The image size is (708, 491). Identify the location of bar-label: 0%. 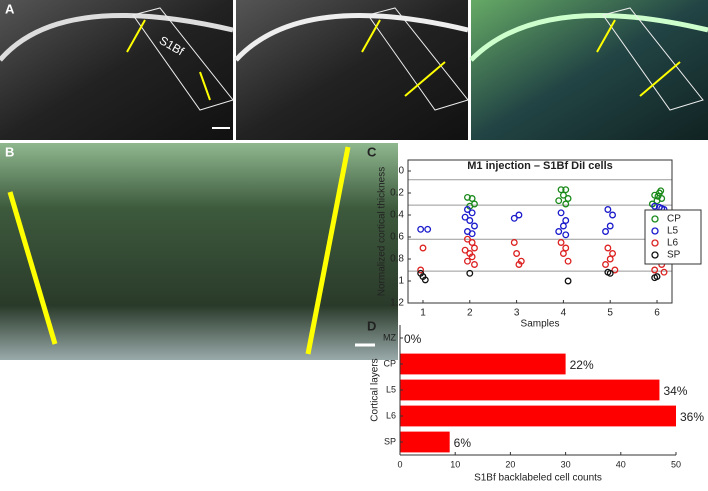
(413, 339).